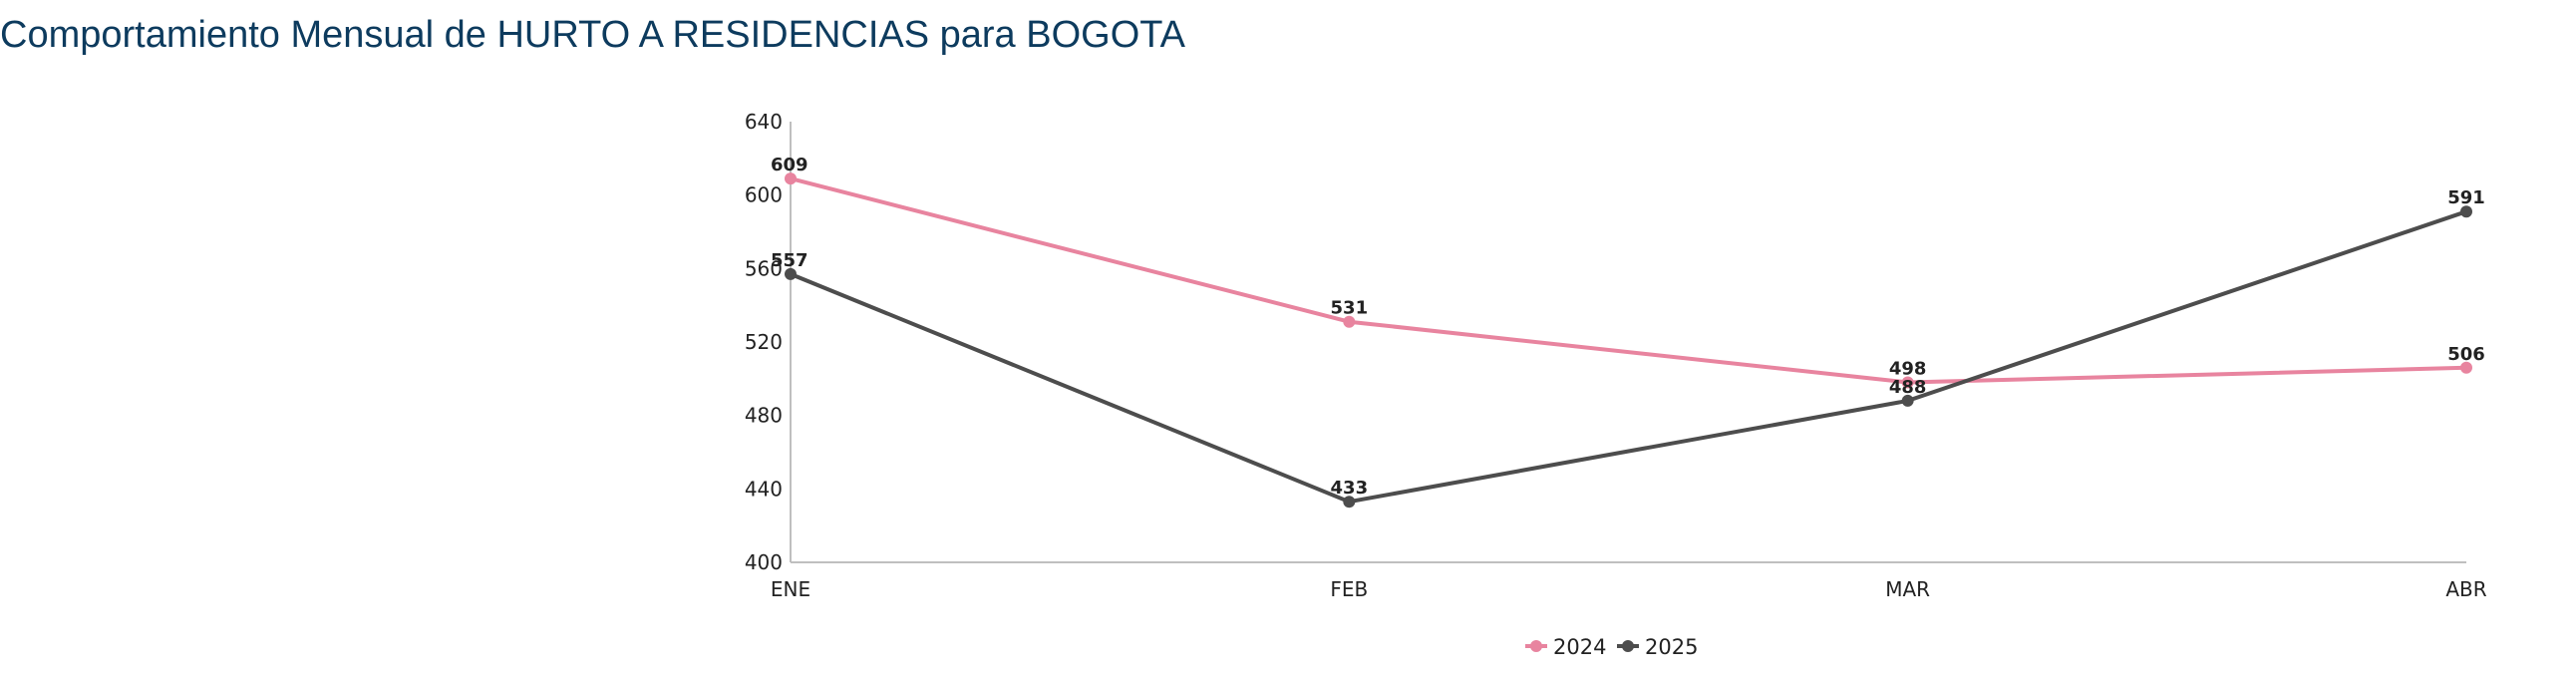  What do you see at coordinates (789, 260) in the screenshot?
I see `data-label: 557` at bounding box center [789, 260].